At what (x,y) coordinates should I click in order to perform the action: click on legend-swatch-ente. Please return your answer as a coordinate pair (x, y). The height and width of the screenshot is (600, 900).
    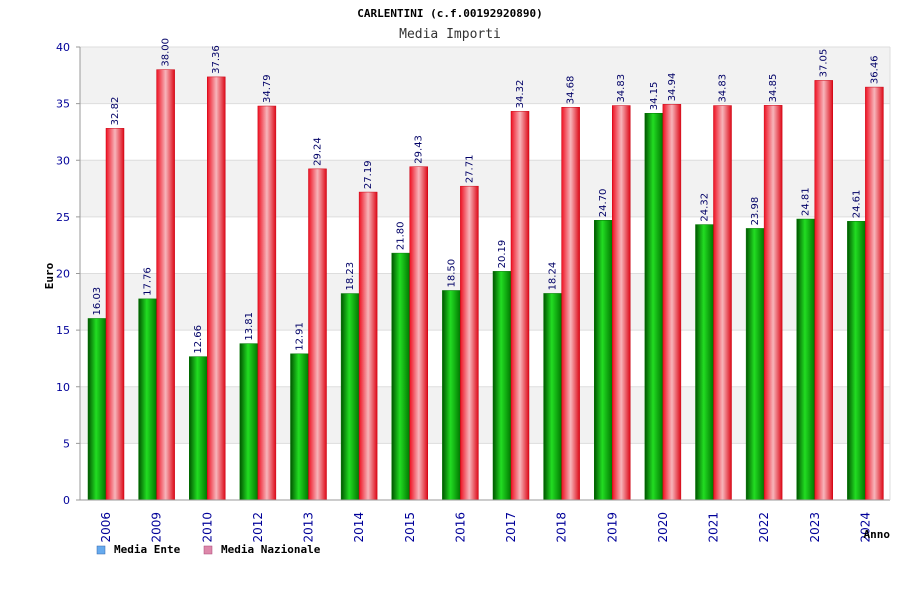
    Looking at the image, I should click on (101, 550).